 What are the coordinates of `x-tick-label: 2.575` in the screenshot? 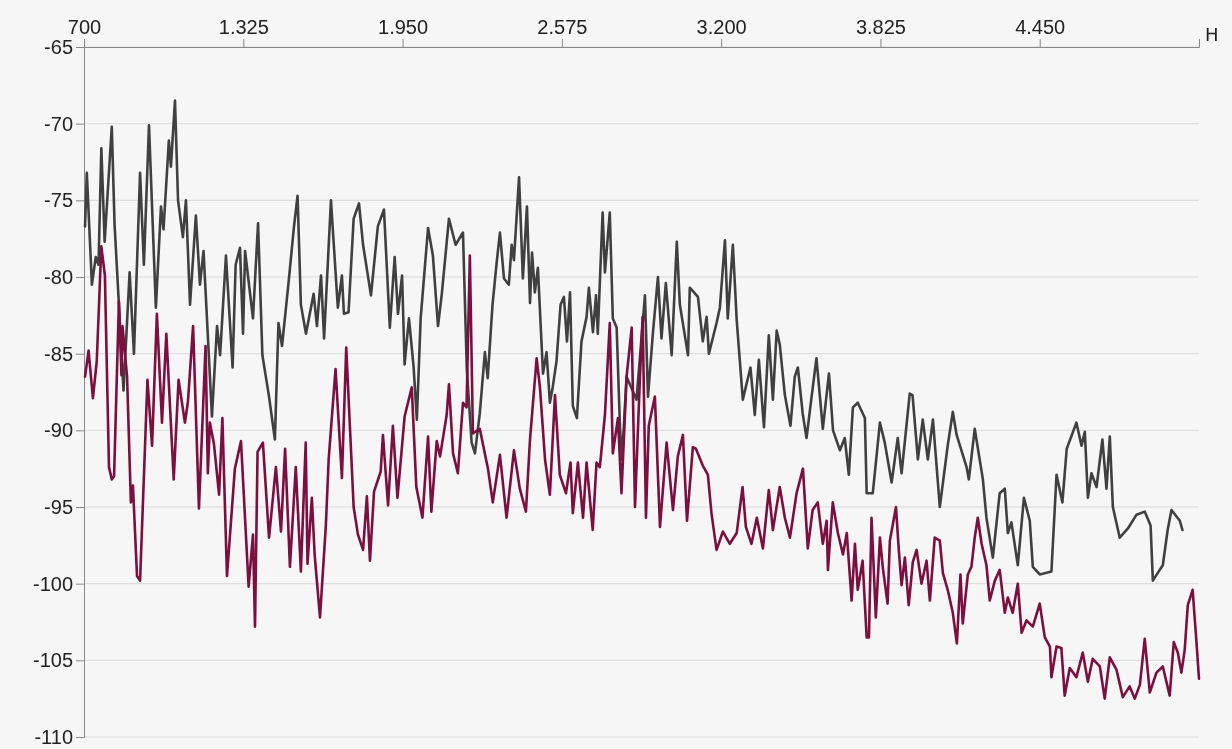 It's located at (562, 27).